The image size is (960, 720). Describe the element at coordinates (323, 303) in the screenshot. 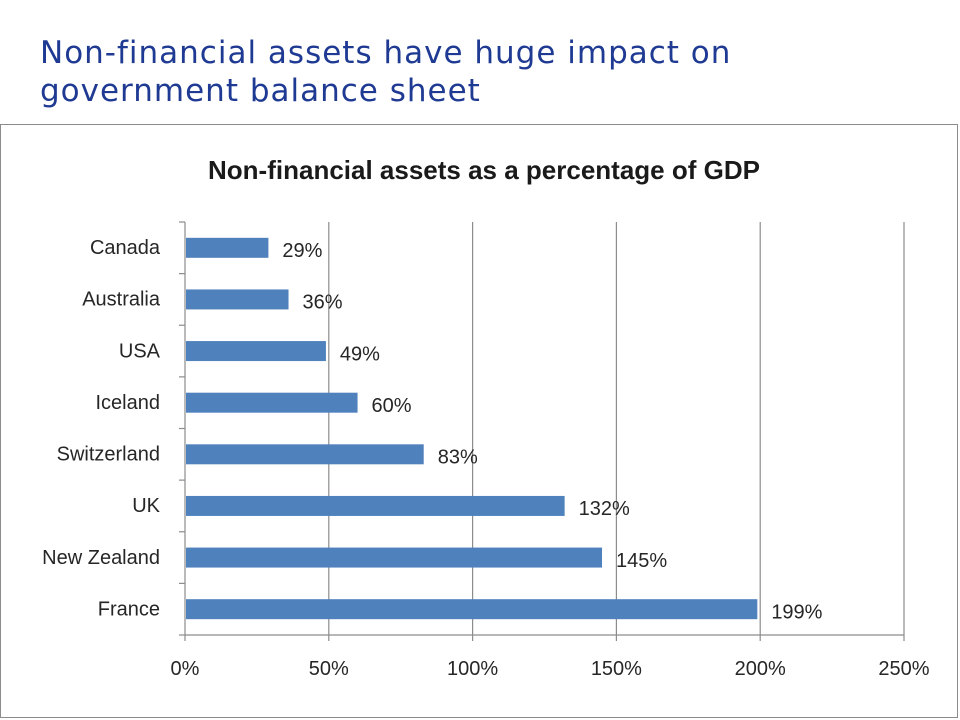

I see `data-label: 36%` at that location.